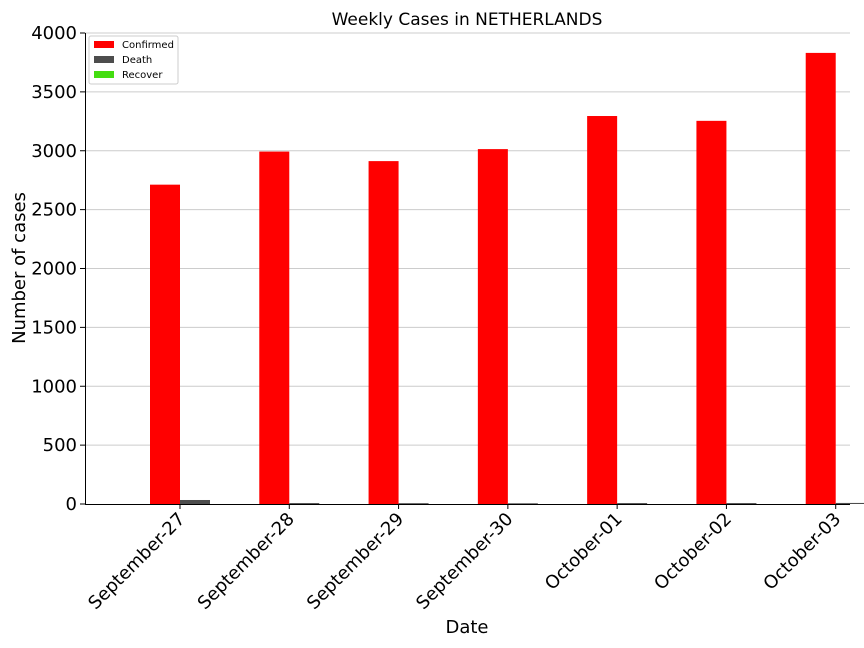 This screenshot has height=648, width=864. I want to click on y-tick-label: 2500, so click(54, 210).